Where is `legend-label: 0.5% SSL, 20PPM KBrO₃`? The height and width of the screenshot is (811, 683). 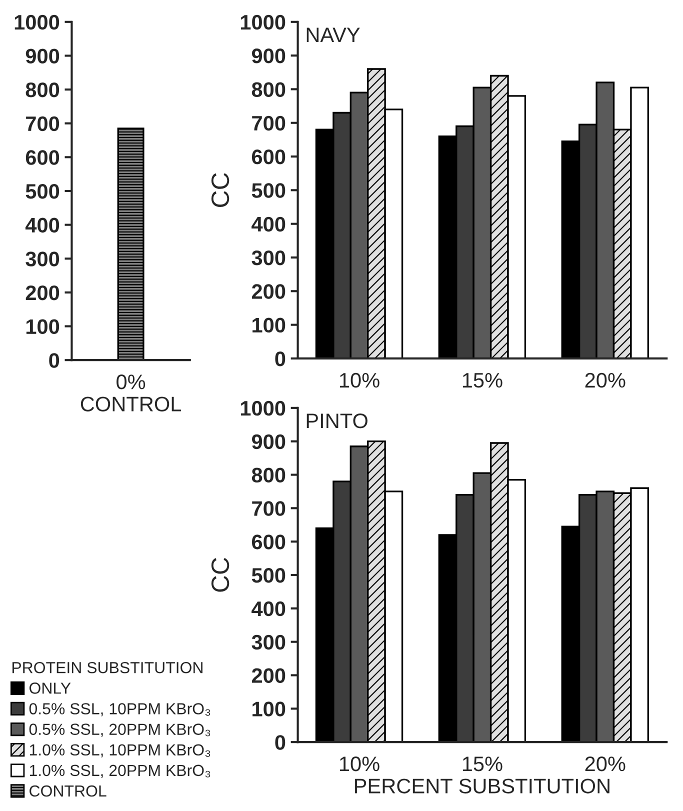
legend-label: 0.5% SSL, 20PPM KBrO₃ is located at coordinates (119, 730).